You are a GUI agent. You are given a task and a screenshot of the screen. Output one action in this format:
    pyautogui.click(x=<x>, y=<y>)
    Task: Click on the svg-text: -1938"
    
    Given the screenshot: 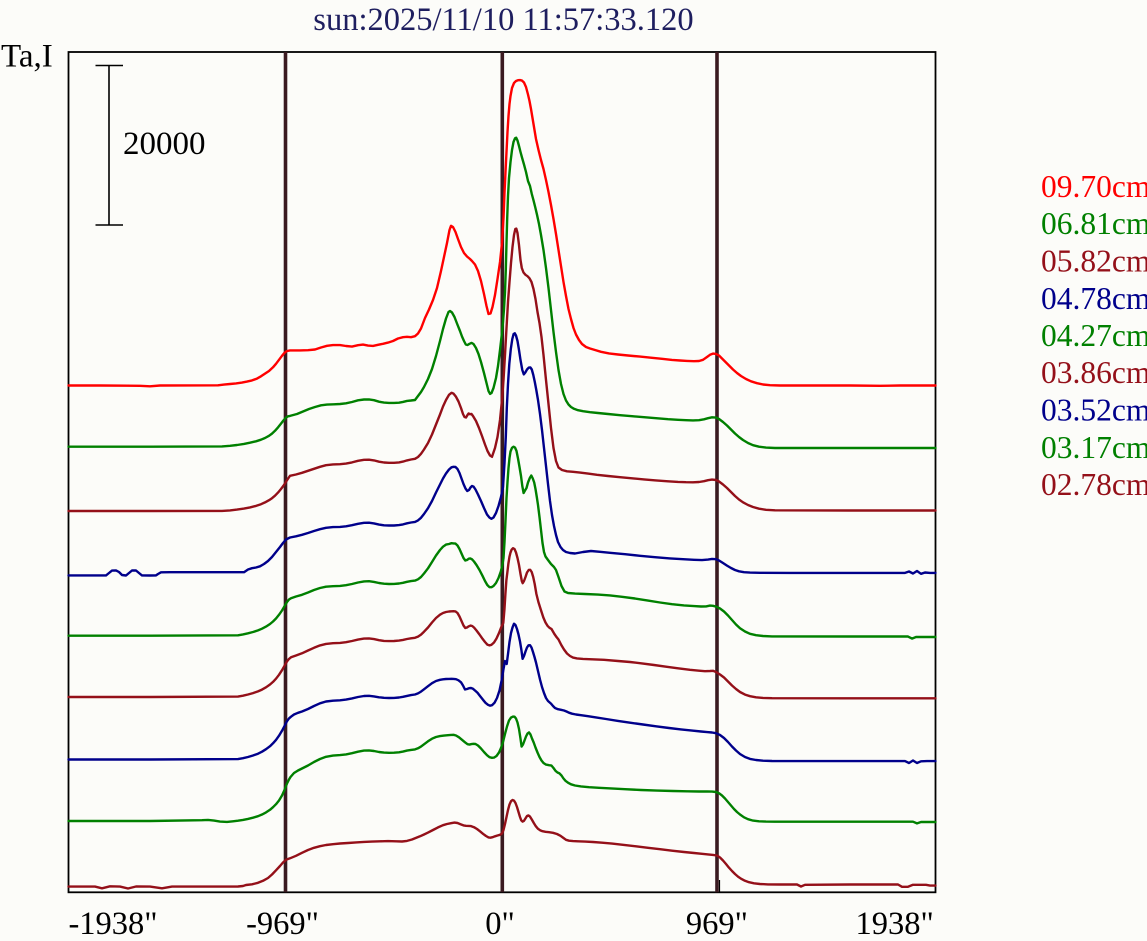 What is the action you would take?
    pyautogui.click(x=112, y=923)
    